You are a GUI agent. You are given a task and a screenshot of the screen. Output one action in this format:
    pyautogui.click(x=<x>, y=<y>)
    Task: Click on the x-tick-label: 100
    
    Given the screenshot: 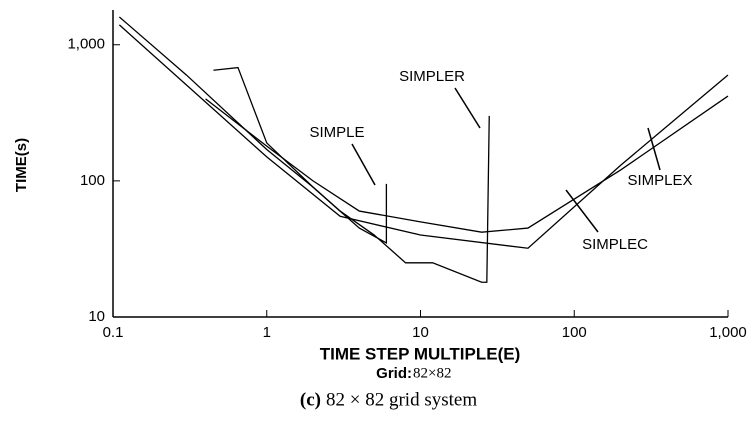 What is the action you would take?
    pyautogui.click(x=574, y=332)
    